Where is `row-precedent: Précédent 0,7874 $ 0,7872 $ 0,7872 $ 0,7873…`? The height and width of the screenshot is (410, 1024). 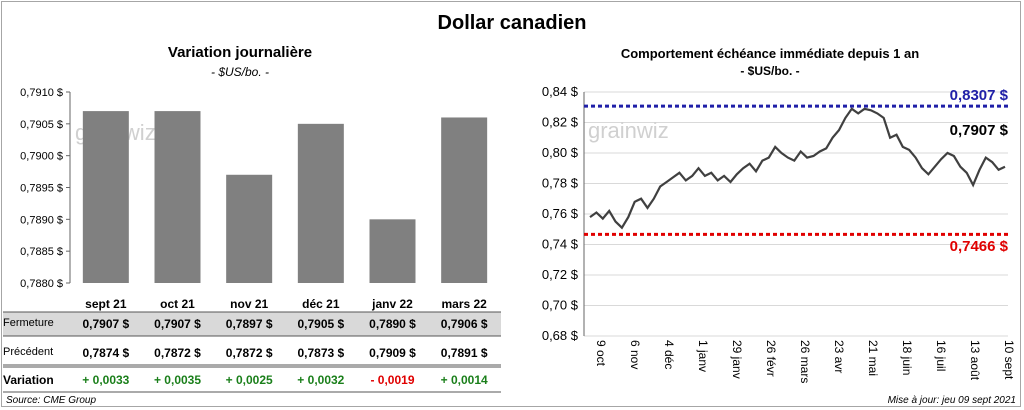
row-precedent: Précédent 0,7874 $ 0,7872 $ 0,7872 $ 0,7873… is located at coordinates (252, 353).